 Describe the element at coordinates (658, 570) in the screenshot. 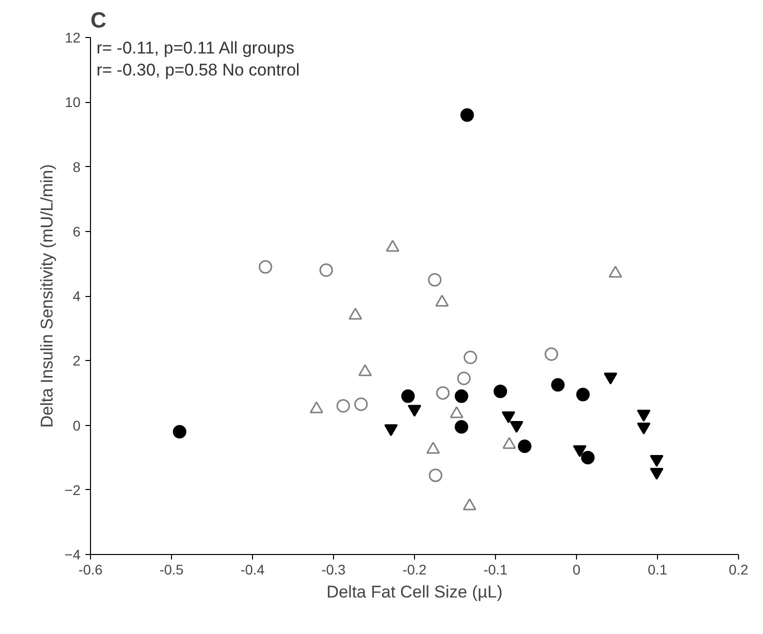

I see `x-tick-label: 0.1` at that location.